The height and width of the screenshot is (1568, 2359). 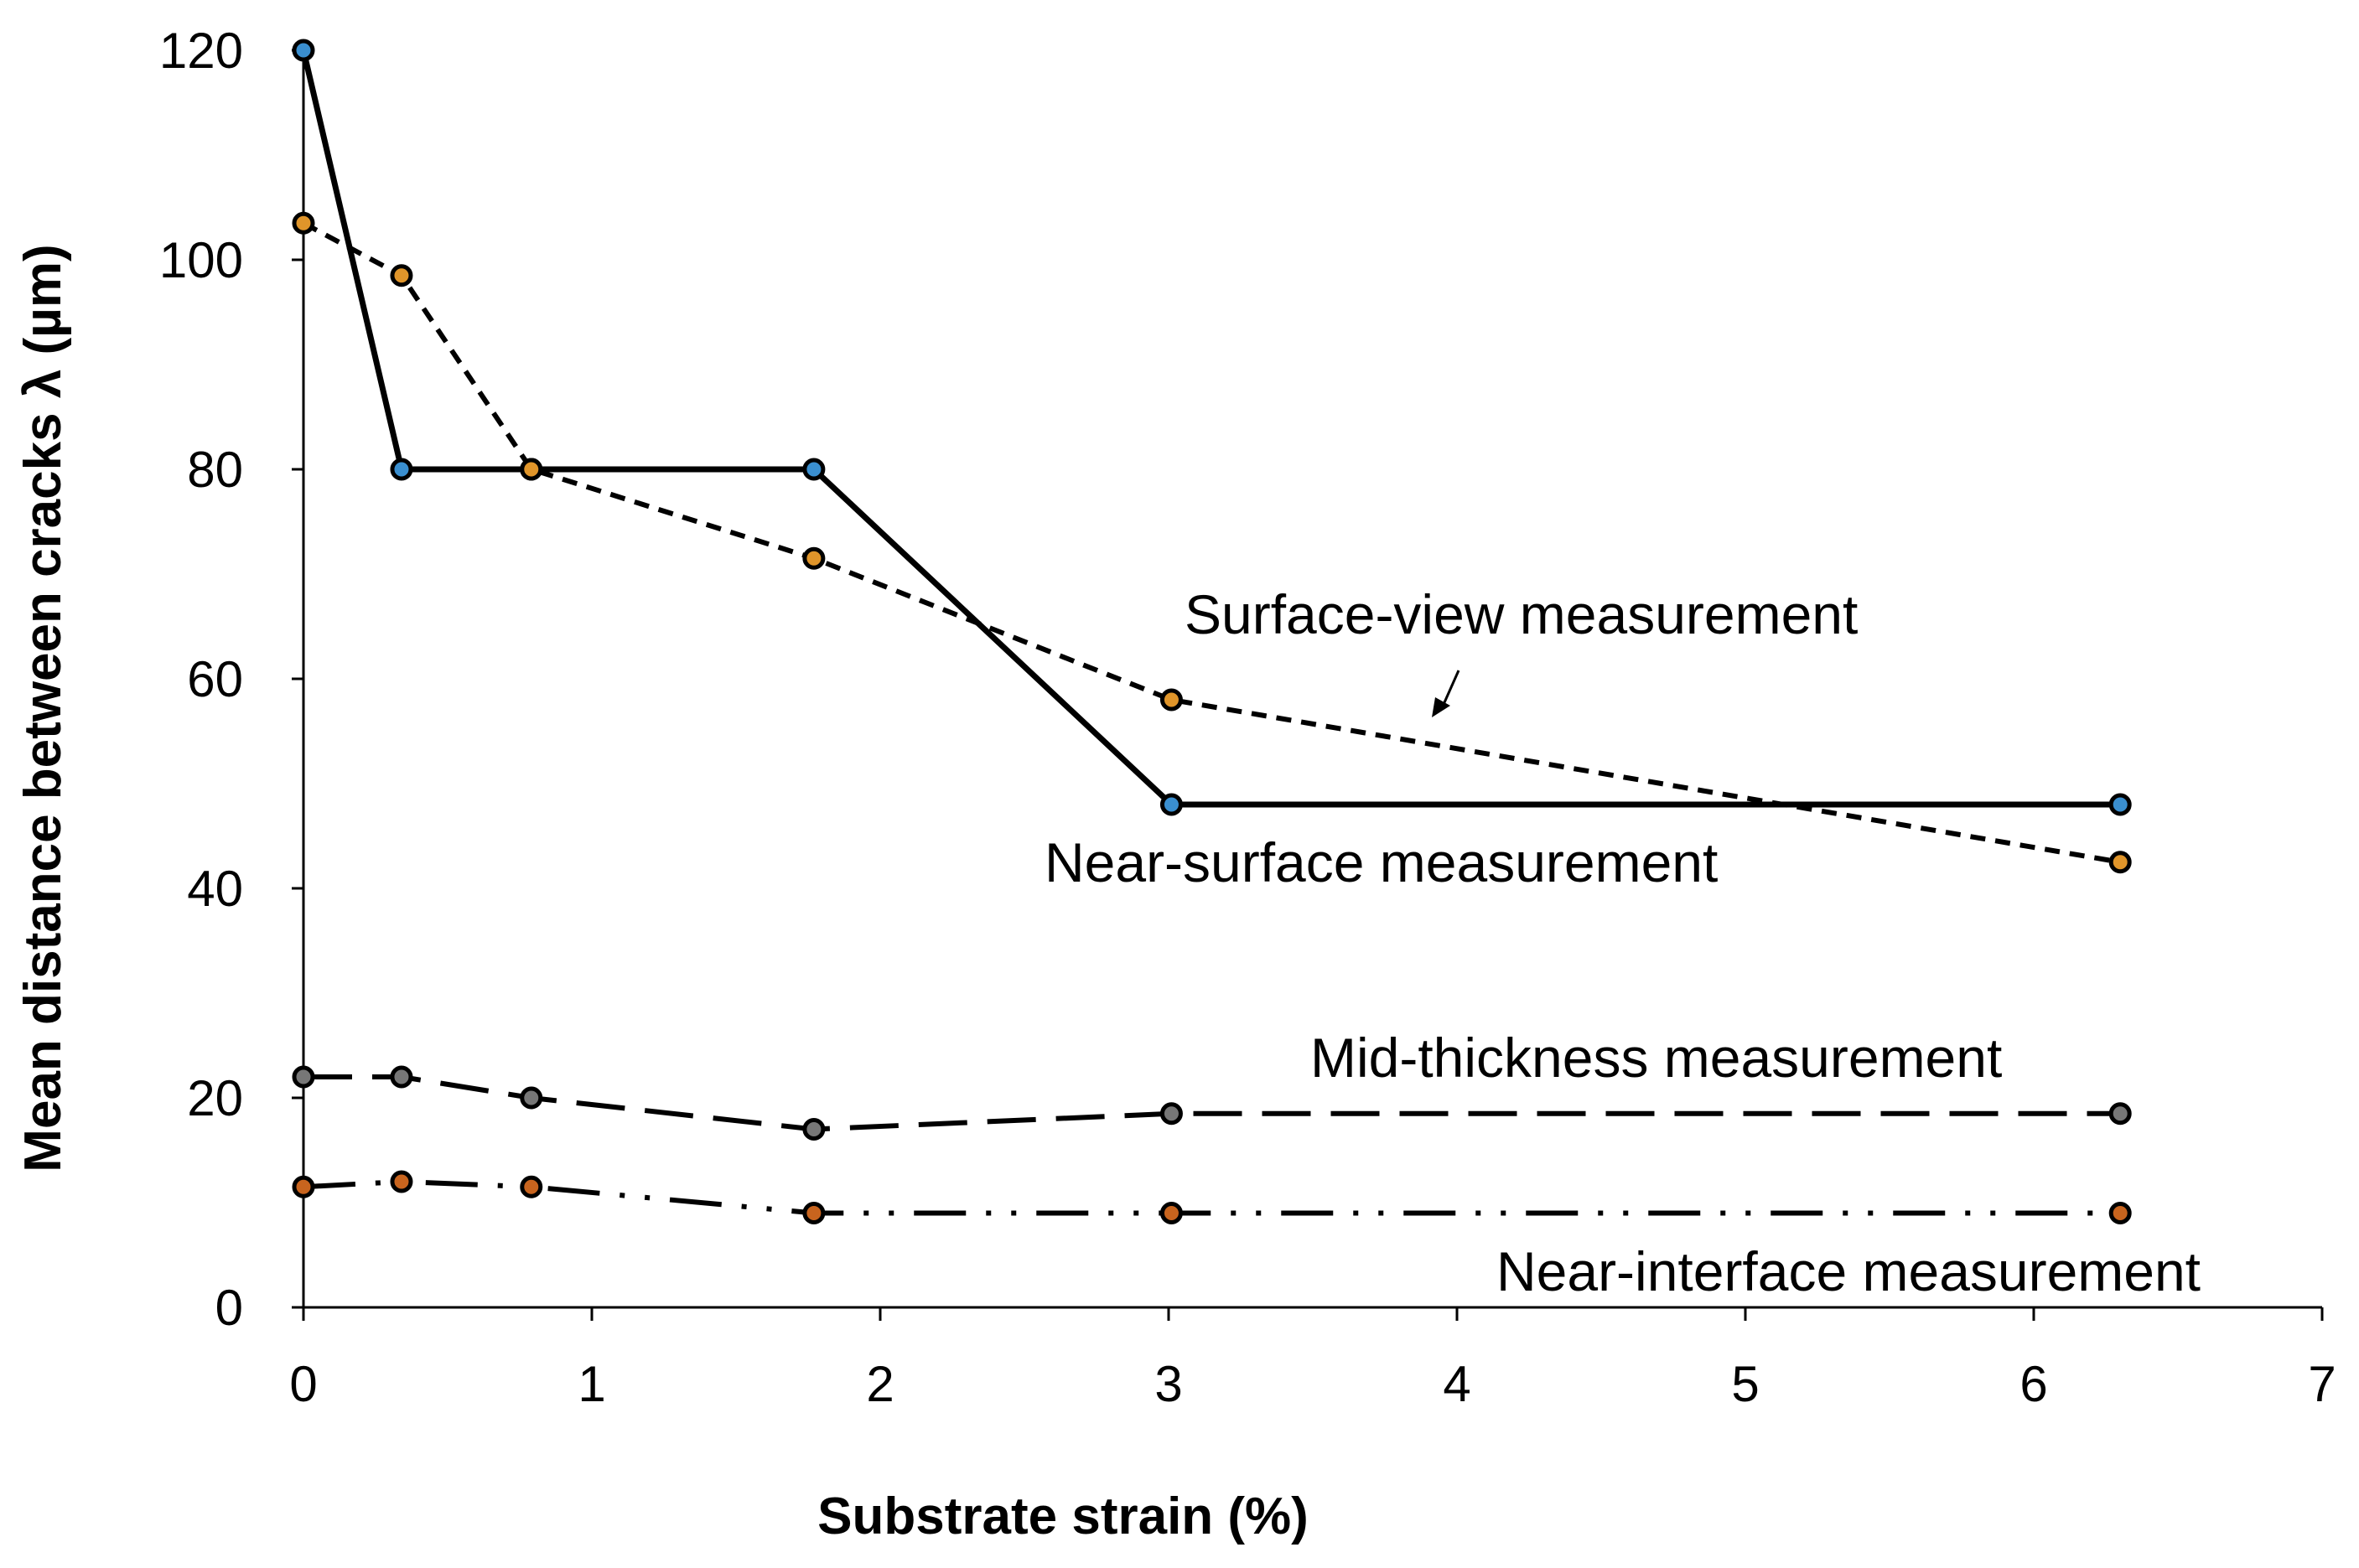 I want to click on x-tick-label: 6, so click(x=2033, y=1384).